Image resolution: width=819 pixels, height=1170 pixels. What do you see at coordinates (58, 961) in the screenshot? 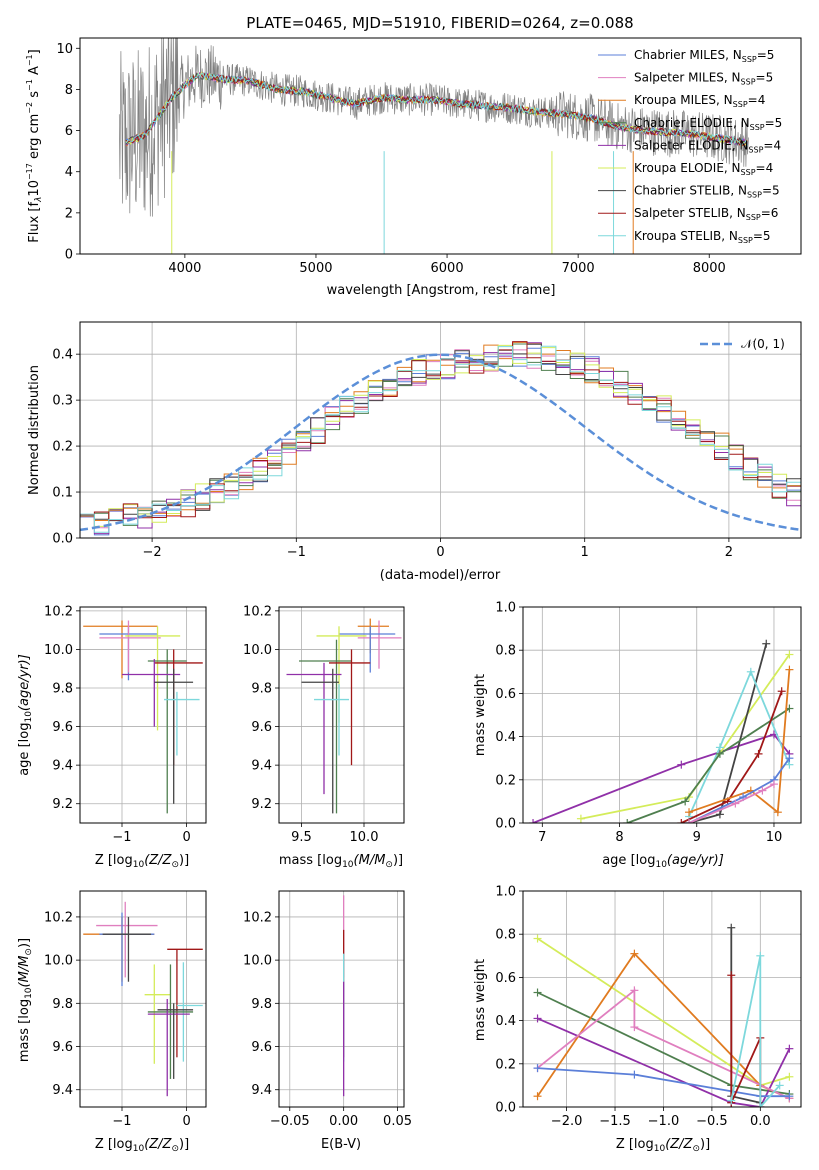
I see `massZ-ytick-label: 10.0` at bounding box center [58, 961].